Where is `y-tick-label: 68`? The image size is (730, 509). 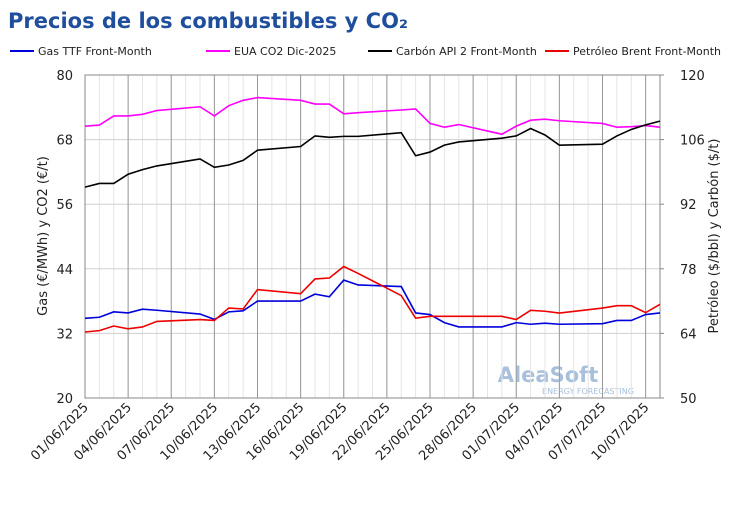
y-tick-label: 68 is located at coordinates (64, 141).